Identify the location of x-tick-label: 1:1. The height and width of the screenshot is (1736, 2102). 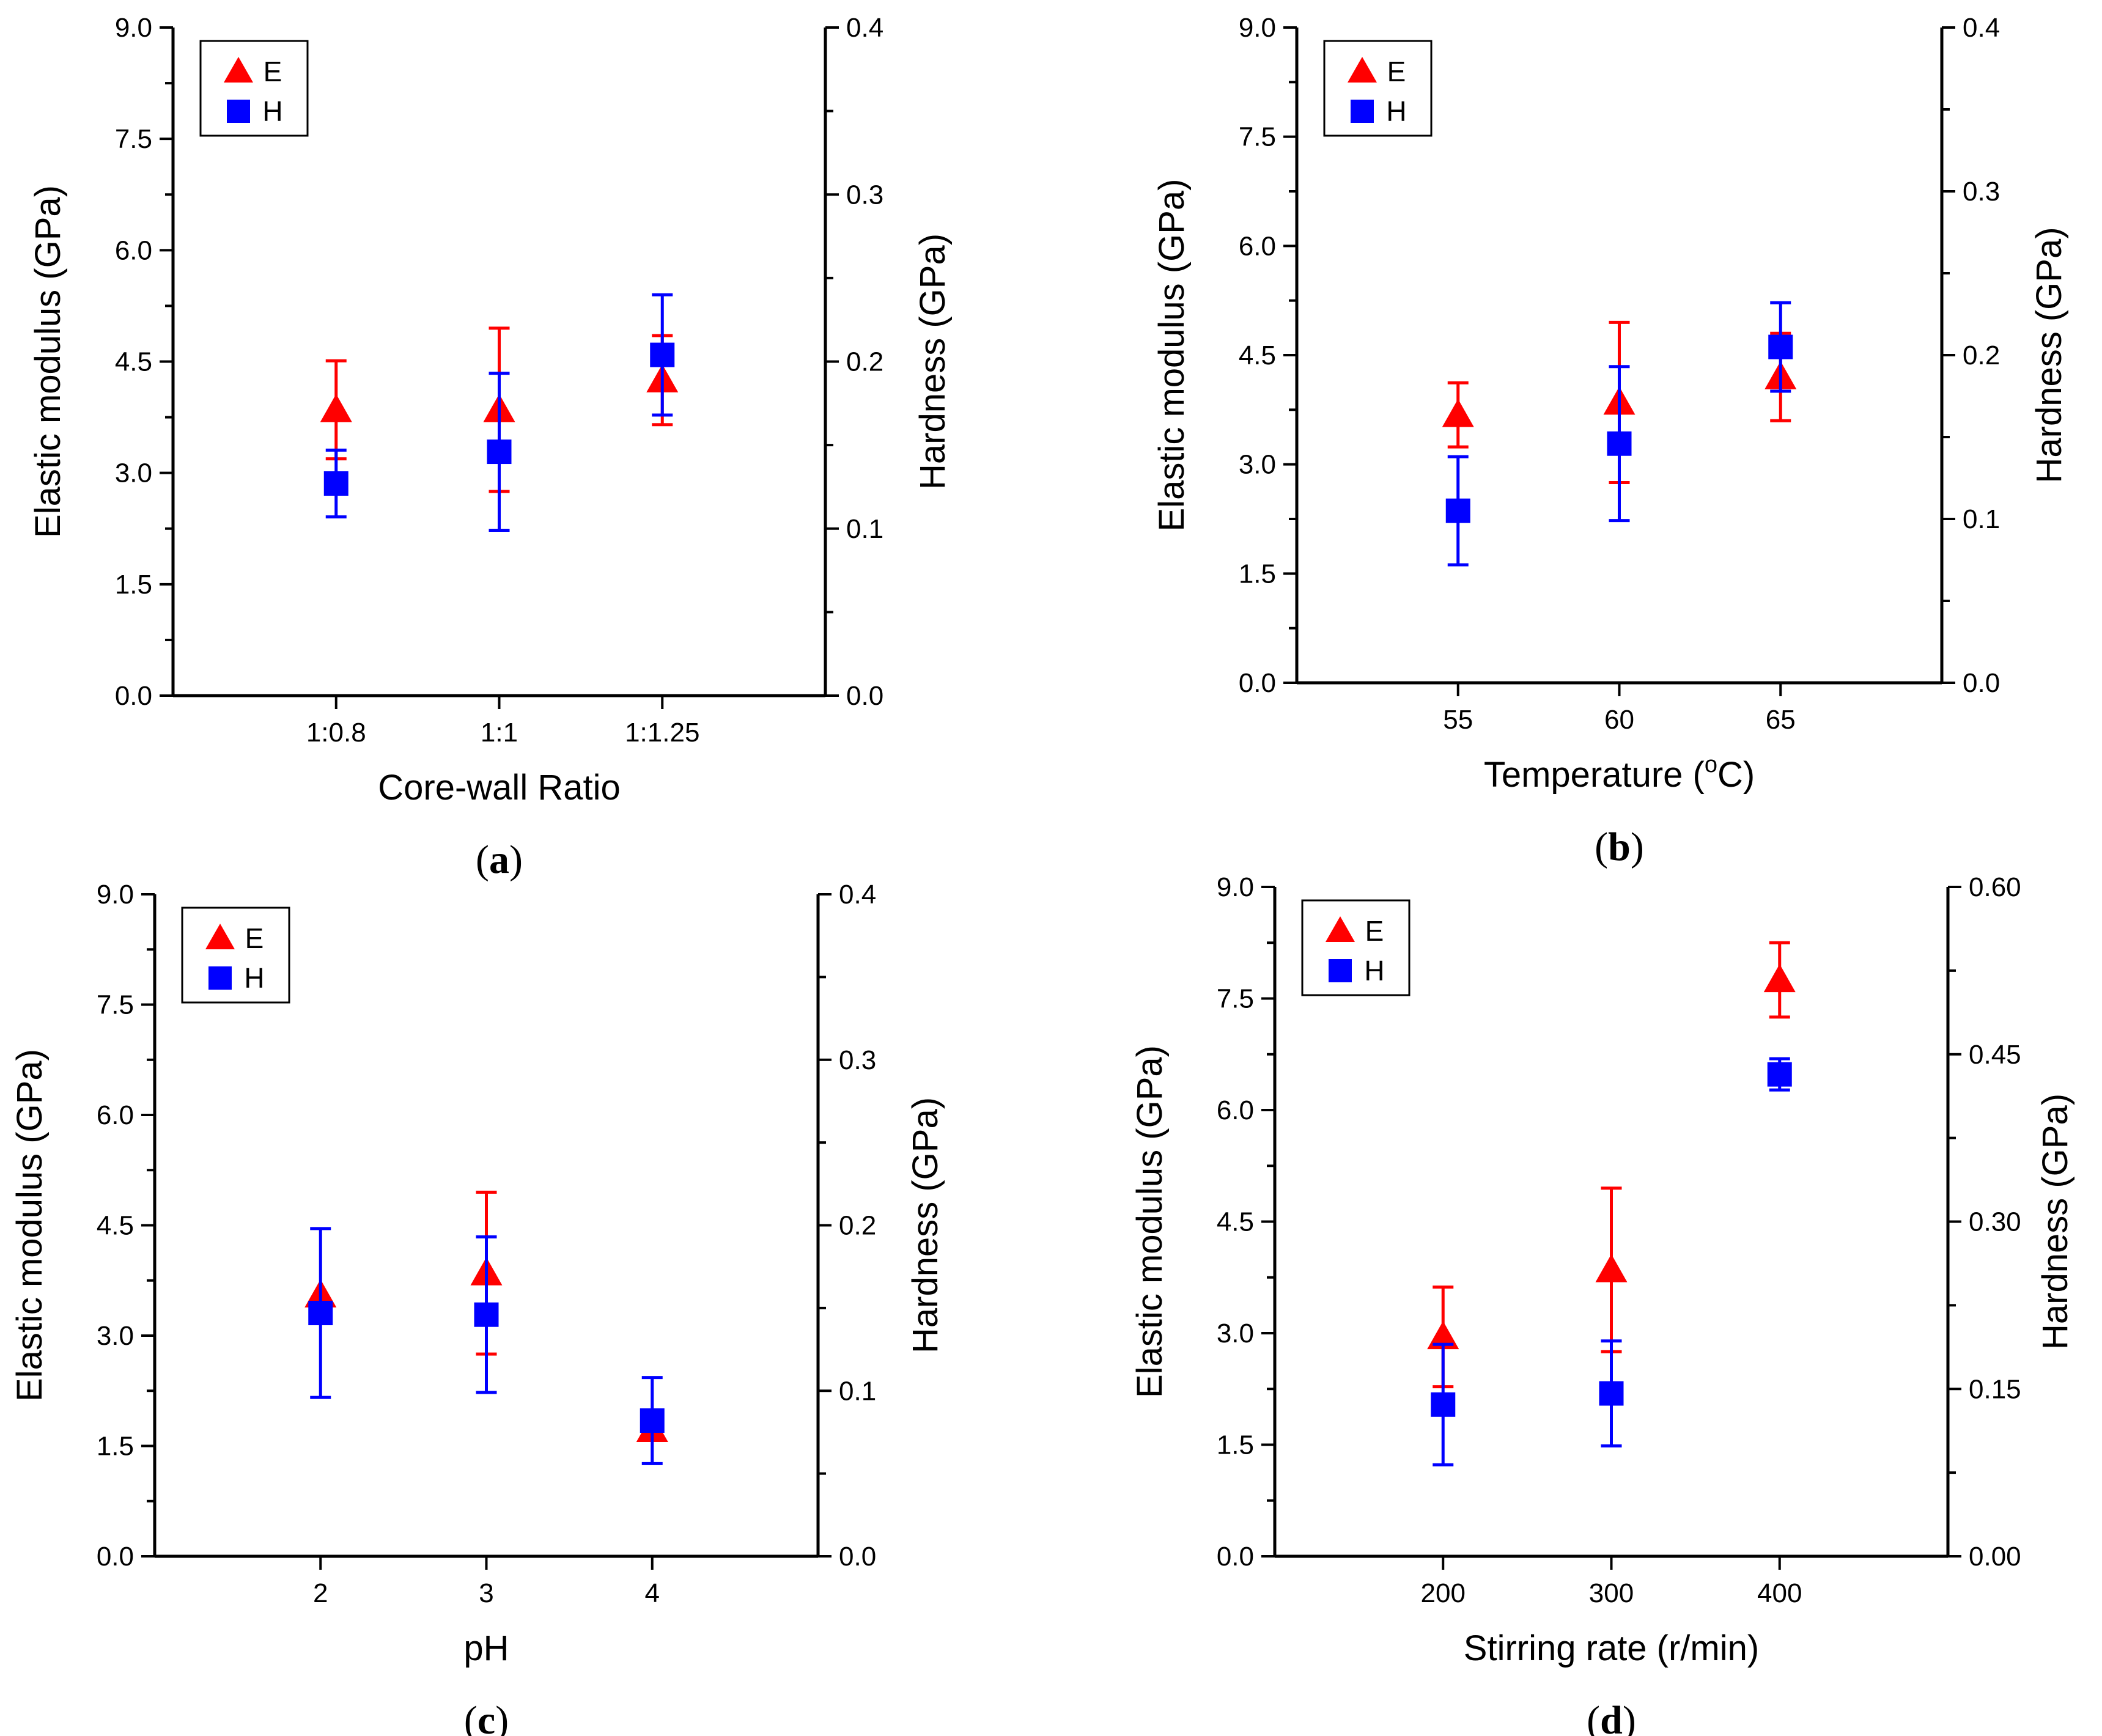
(500, 733).